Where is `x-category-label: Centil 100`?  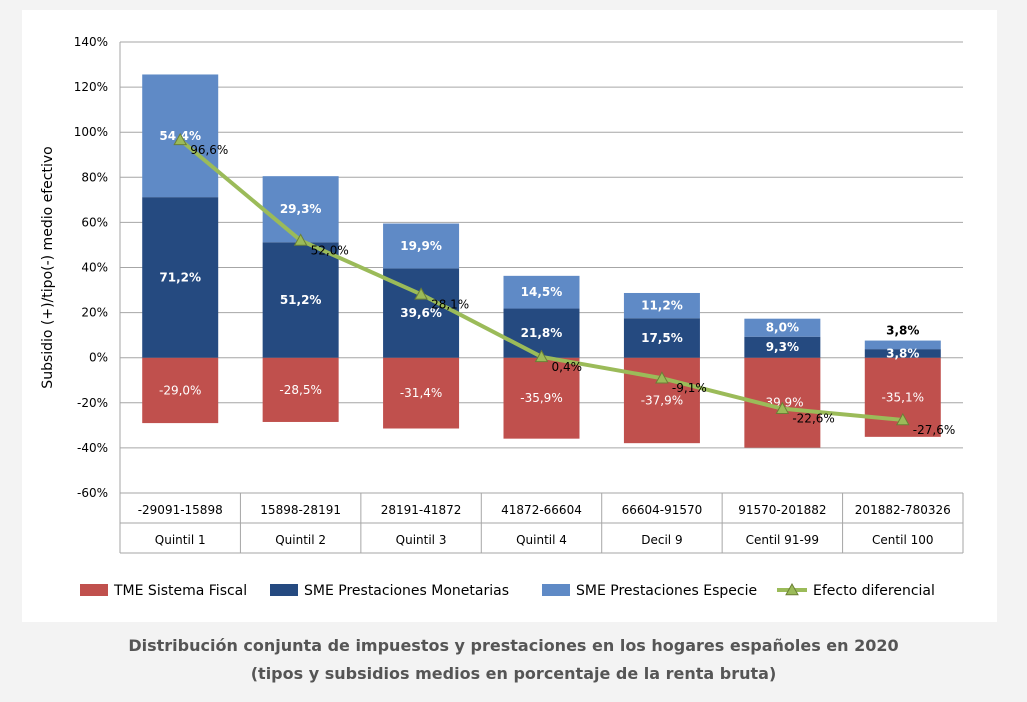 x-category-label: Centil 100 is located at coordinates (902, 540).